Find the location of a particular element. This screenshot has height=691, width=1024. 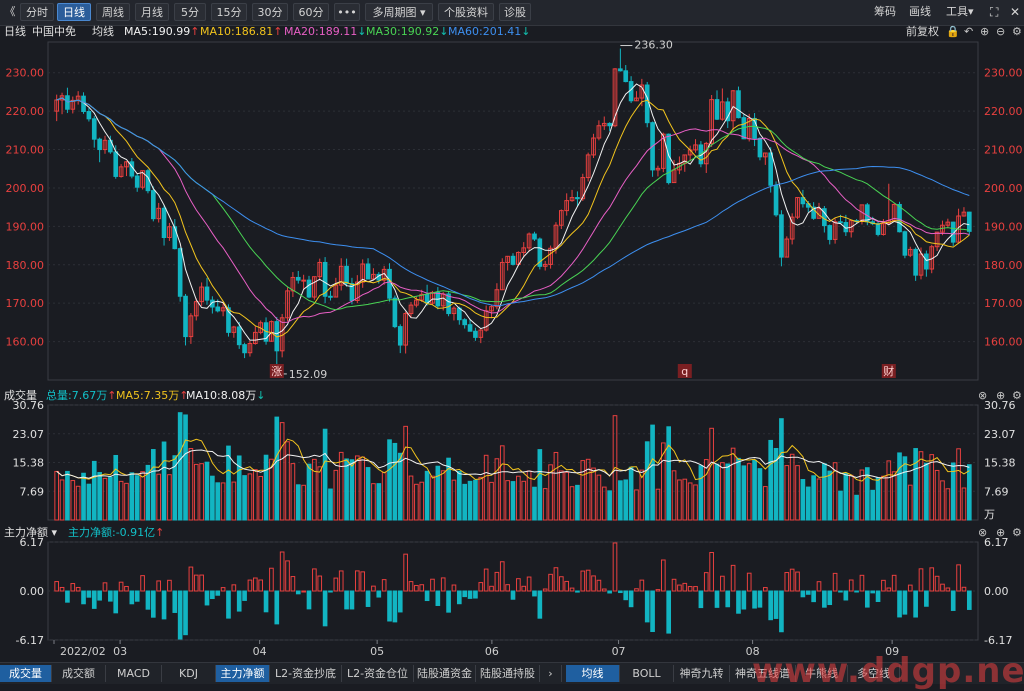

adjust-button: 前复权 is located at coordinates (922, 31).